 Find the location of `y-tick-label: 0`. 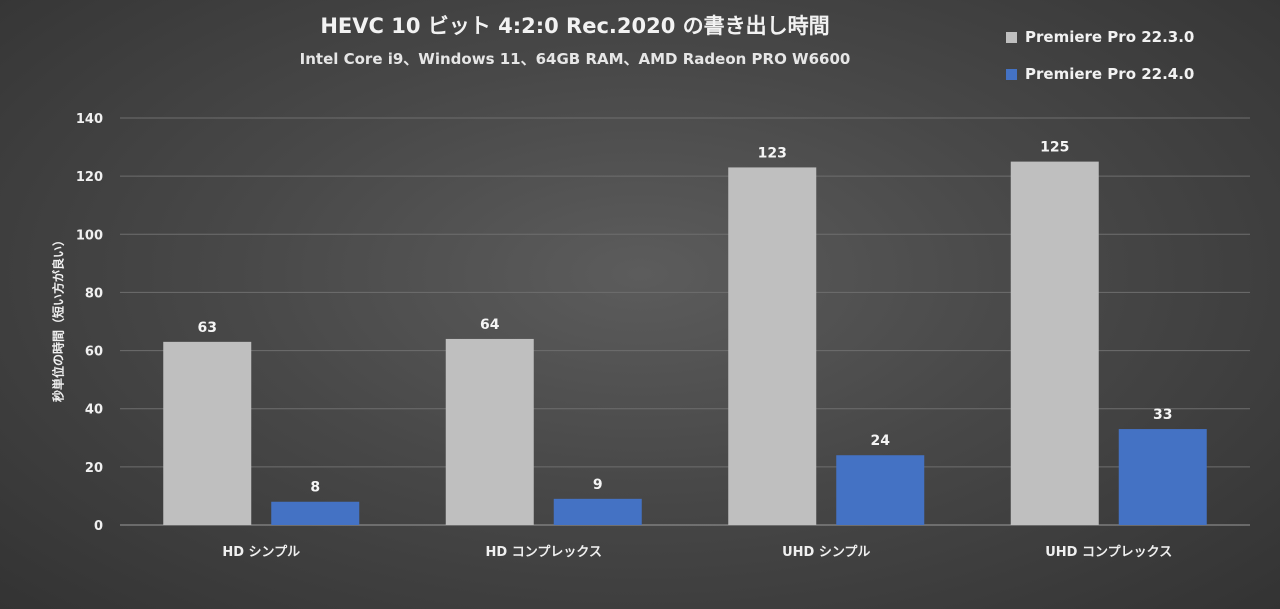

y-tick-label: 0 is located at coordinates (98, 526).